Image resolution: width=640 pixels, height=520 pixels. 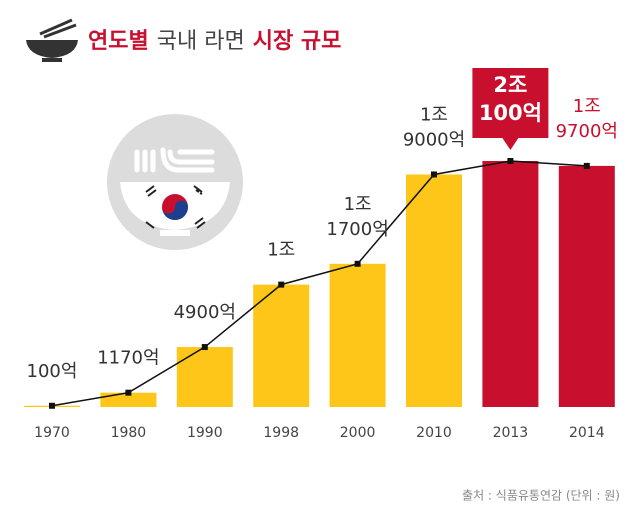 I want to click on x-tick-label: 2013, so click(x=511, y=433).